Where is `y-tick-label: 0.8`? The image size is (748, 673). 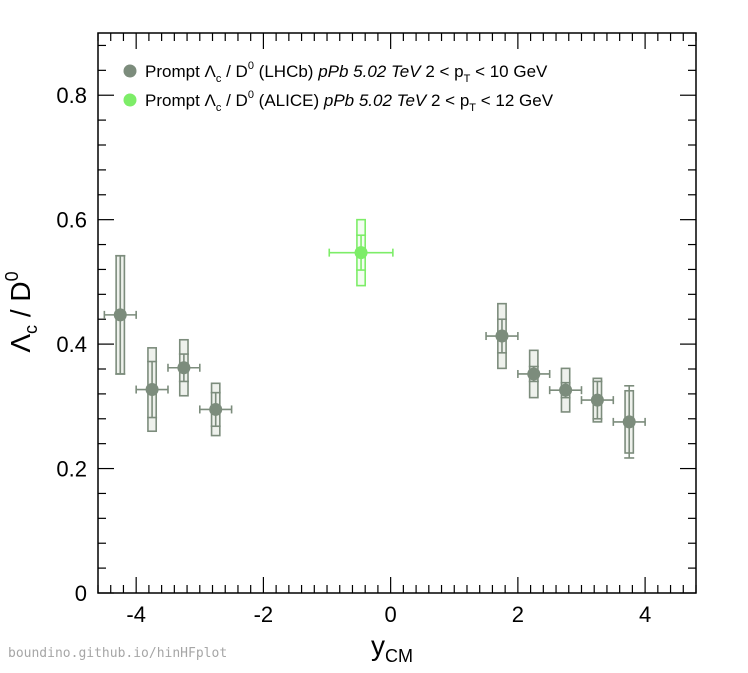
y-tick-label: 0.8 is located at coordinates (71, 95).